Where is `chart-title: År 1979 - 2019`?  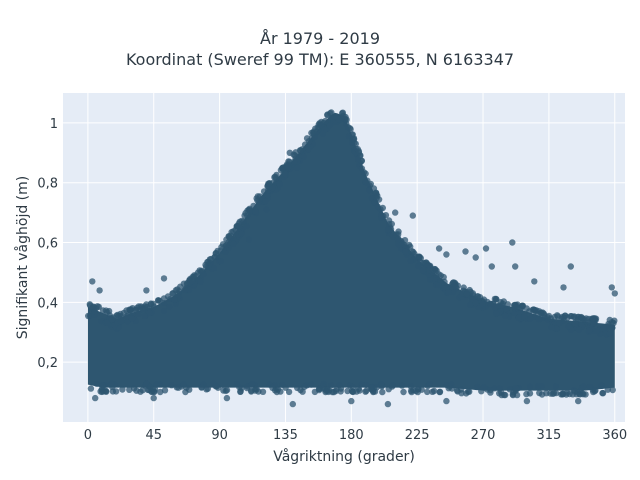
chart-title: År 1979 - 2019 is located at coordinates (320, 38).